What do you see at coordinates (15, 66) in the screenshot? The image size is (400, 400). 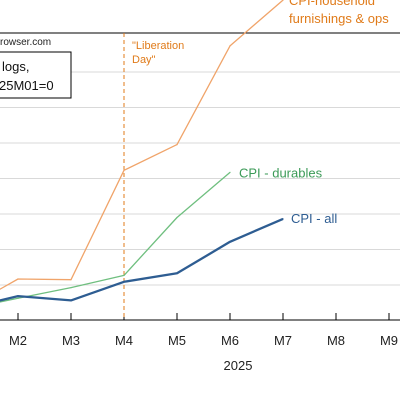 I see `y-legend-line-1: logs,` at bounding box center [15, 66].